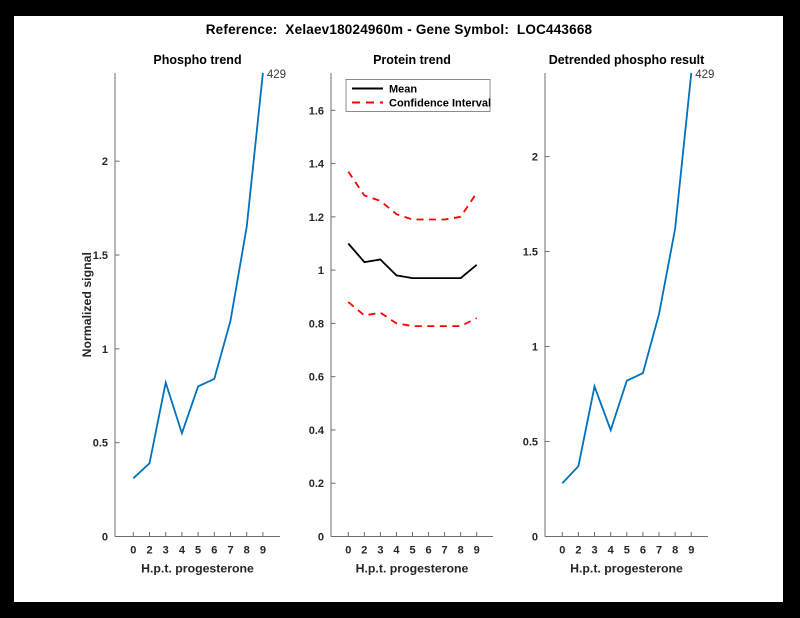 This screenshot has height=618, width=800. I want to click on legend-entry-label: Mean, so click(403, 90).